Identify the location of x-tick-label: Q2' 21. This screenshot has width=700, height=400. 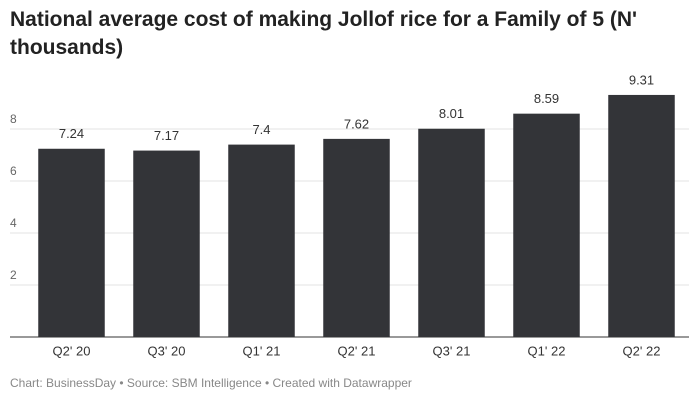
(357, 350).